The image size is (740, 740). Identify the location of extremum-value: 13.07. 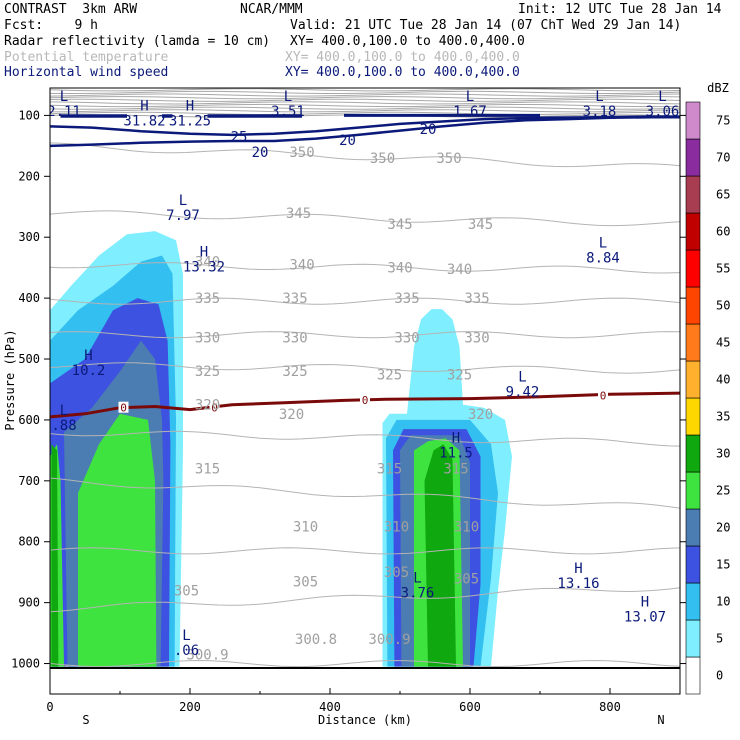
(645, 618).